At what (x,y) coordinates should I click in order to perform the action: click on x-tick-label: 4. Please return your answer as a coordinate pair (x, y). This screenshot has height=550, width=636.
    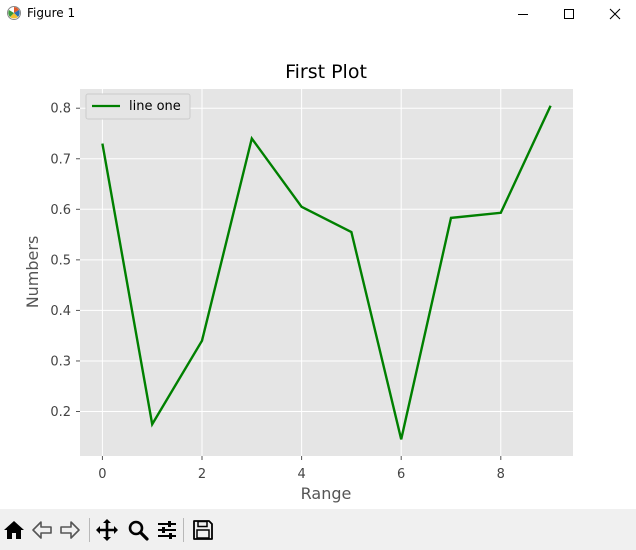
    Looking at the image, I should click on (301, 474).